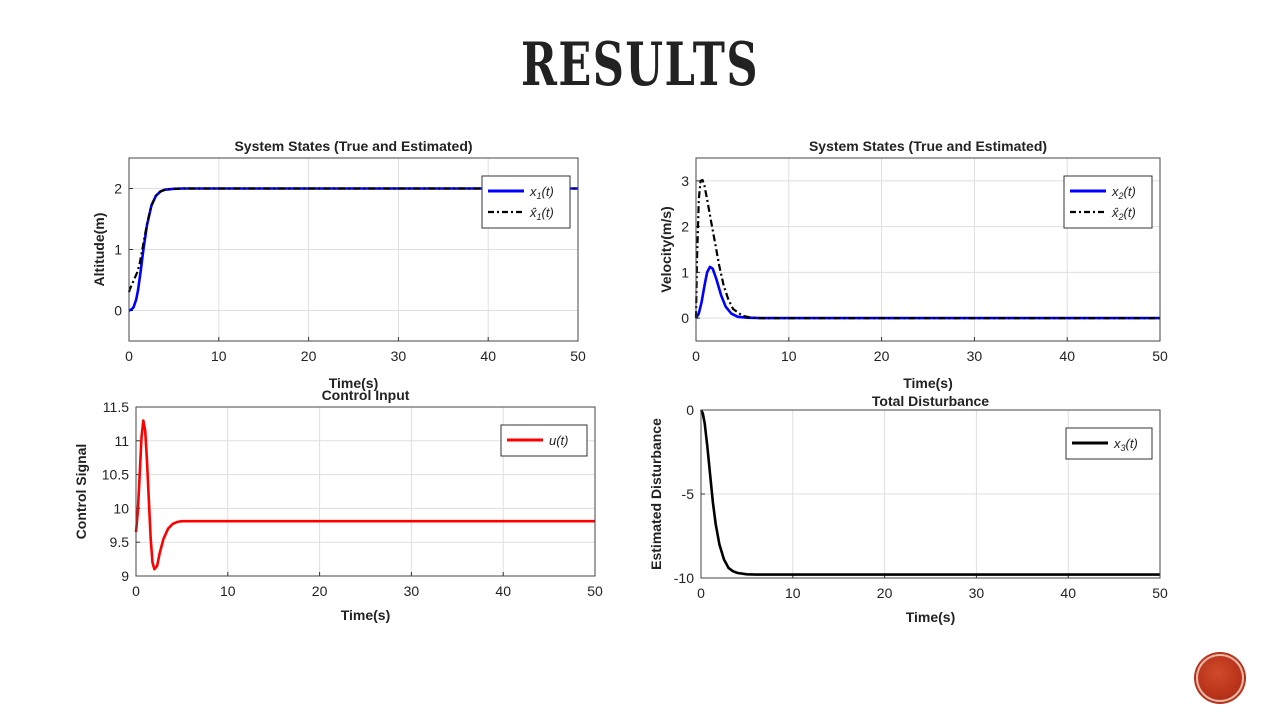 This screenshot has width=1280, height=720. I want to click on y-tick-label: -5, so click(688, 494).